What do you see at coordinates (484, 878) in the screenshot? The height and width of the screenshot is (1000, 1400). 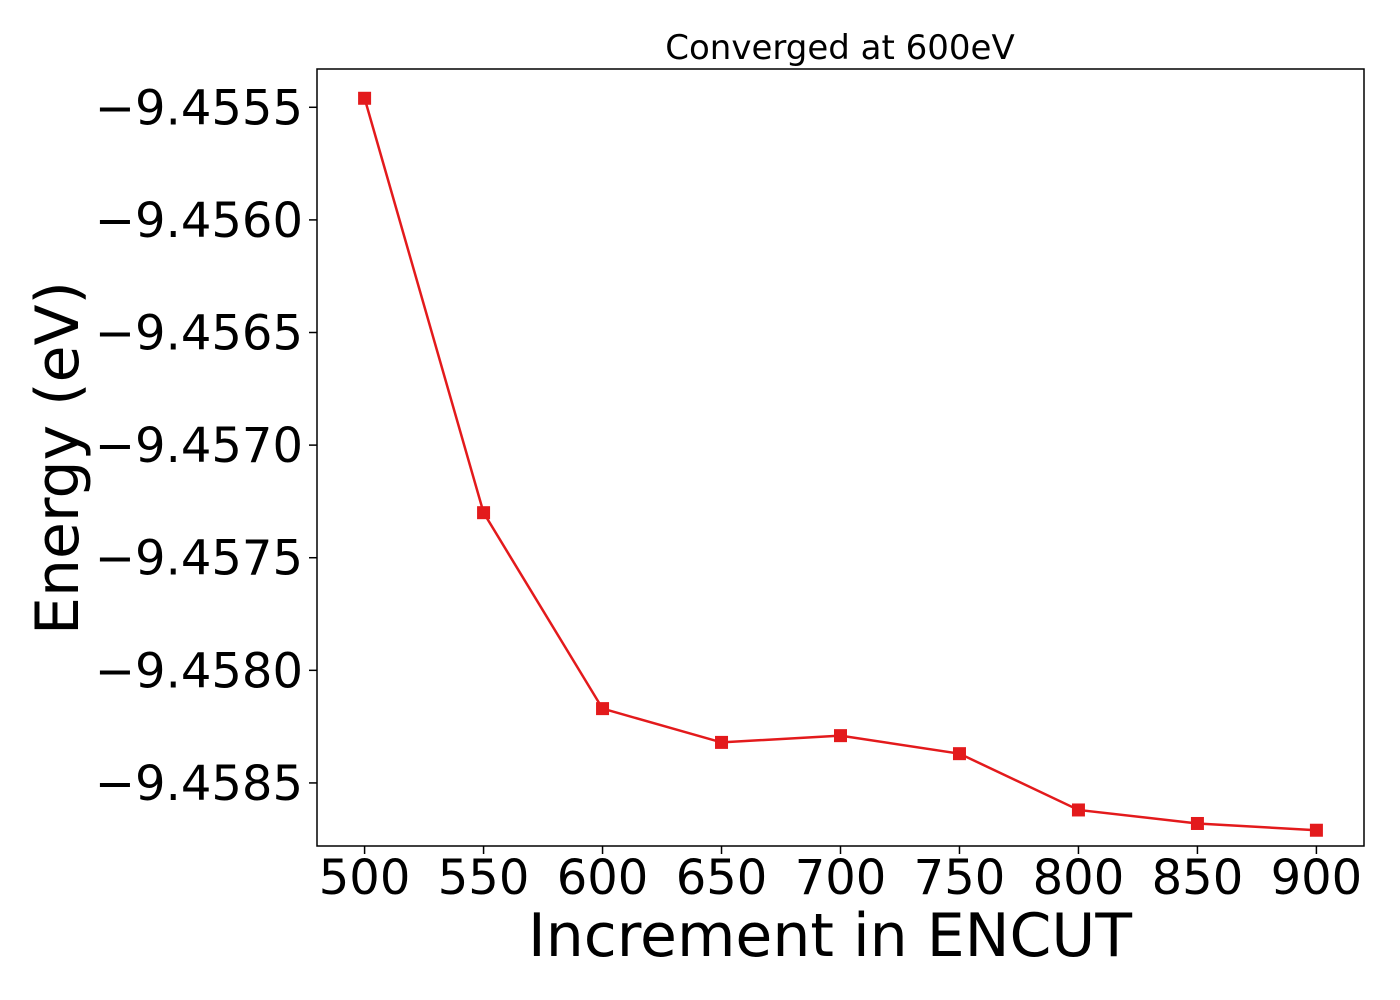 I see `x-tick-label: 550` at bounding box center [484, 878].